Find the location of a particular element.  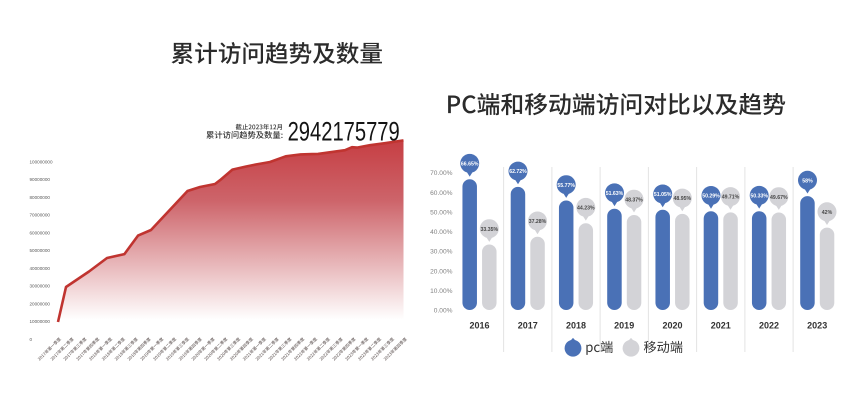

svg-text: 33.35% is located at coordinates (489, 230).